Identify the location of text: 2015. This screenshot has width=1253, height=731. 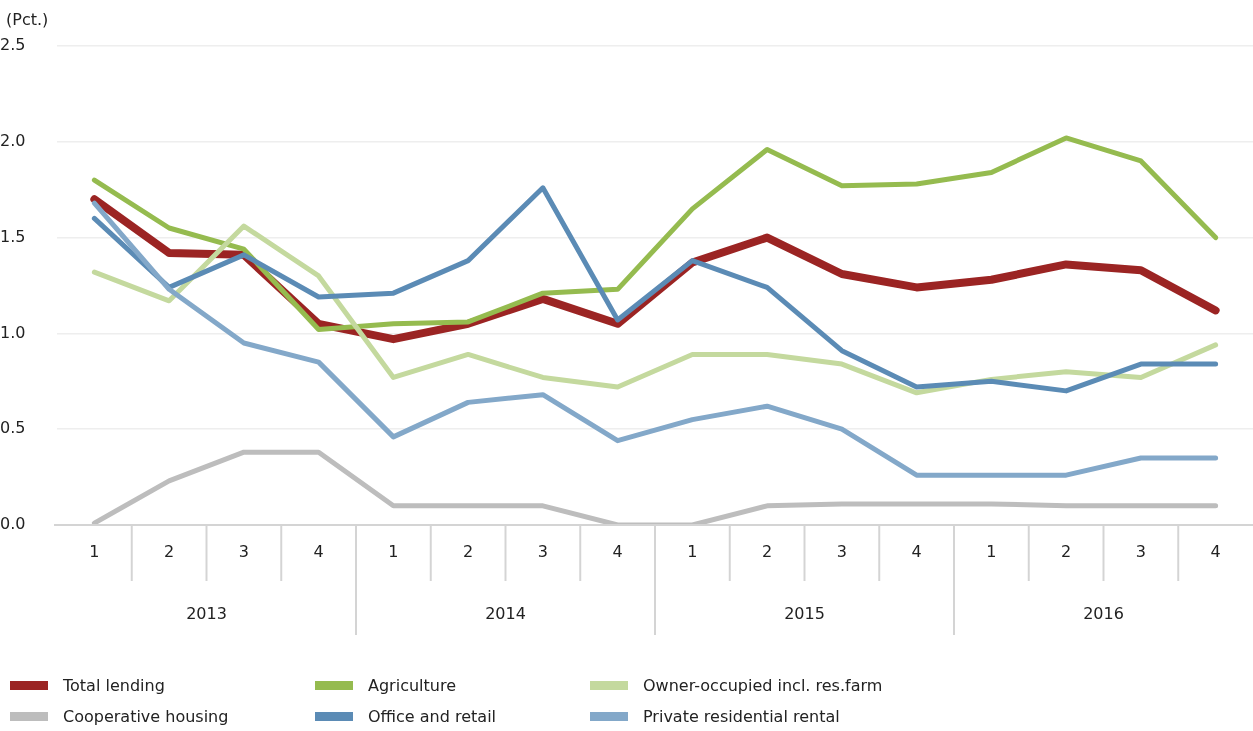
(804, 614).